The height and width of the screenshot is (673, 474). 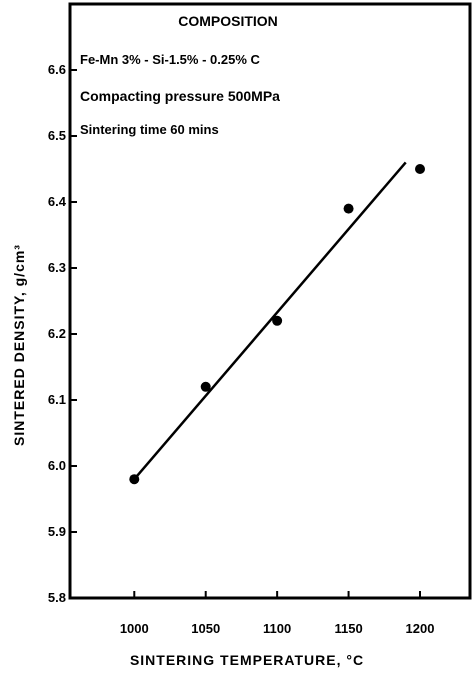 I want to click on annotation-heading: COMPOSITION, so click(x=228, y=21).